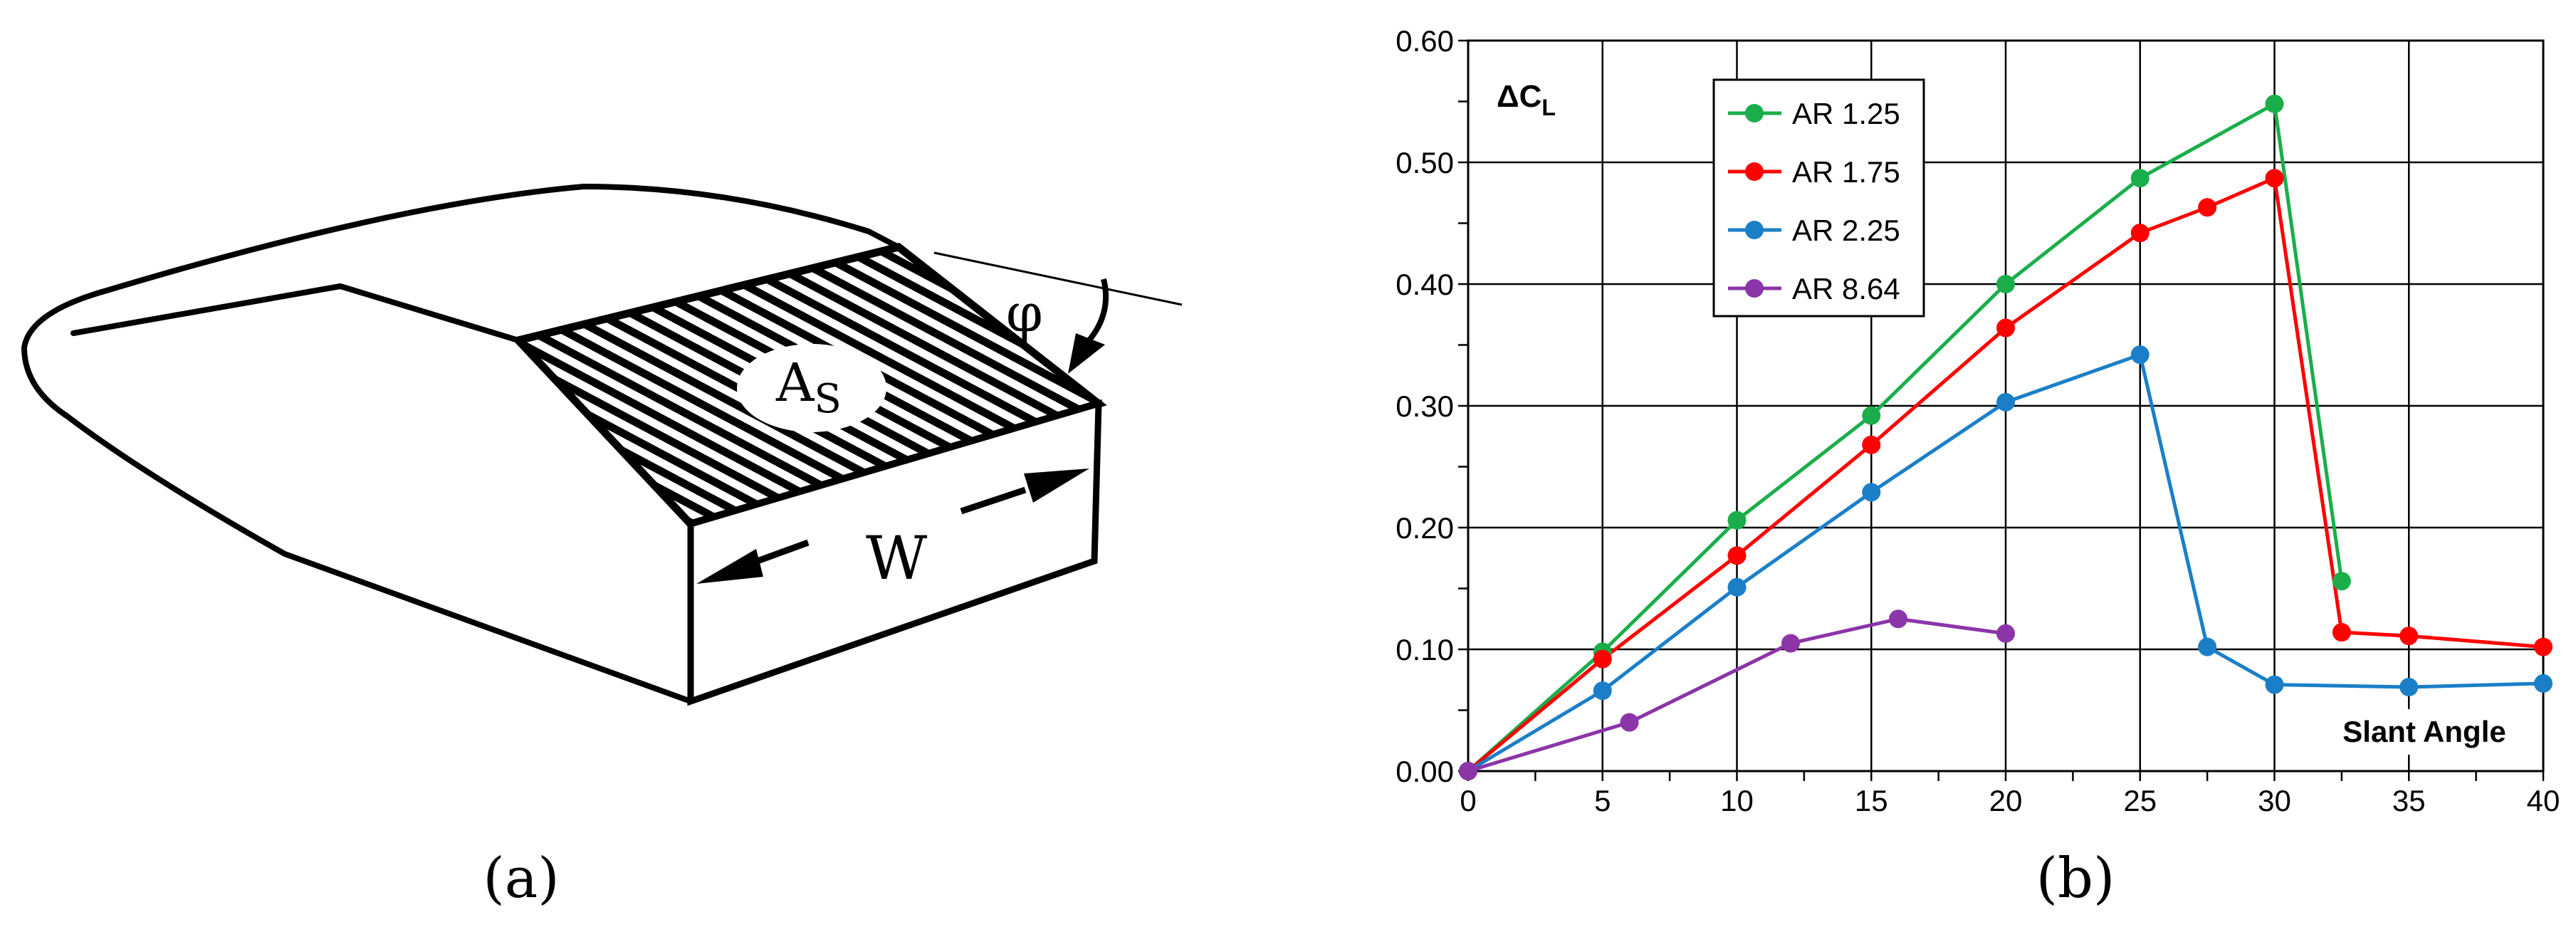  What do you see at coordinates (1425, 649) in the screenshot?
I see `y-tick-label: 0.10` at bounding box center [1425, 649].